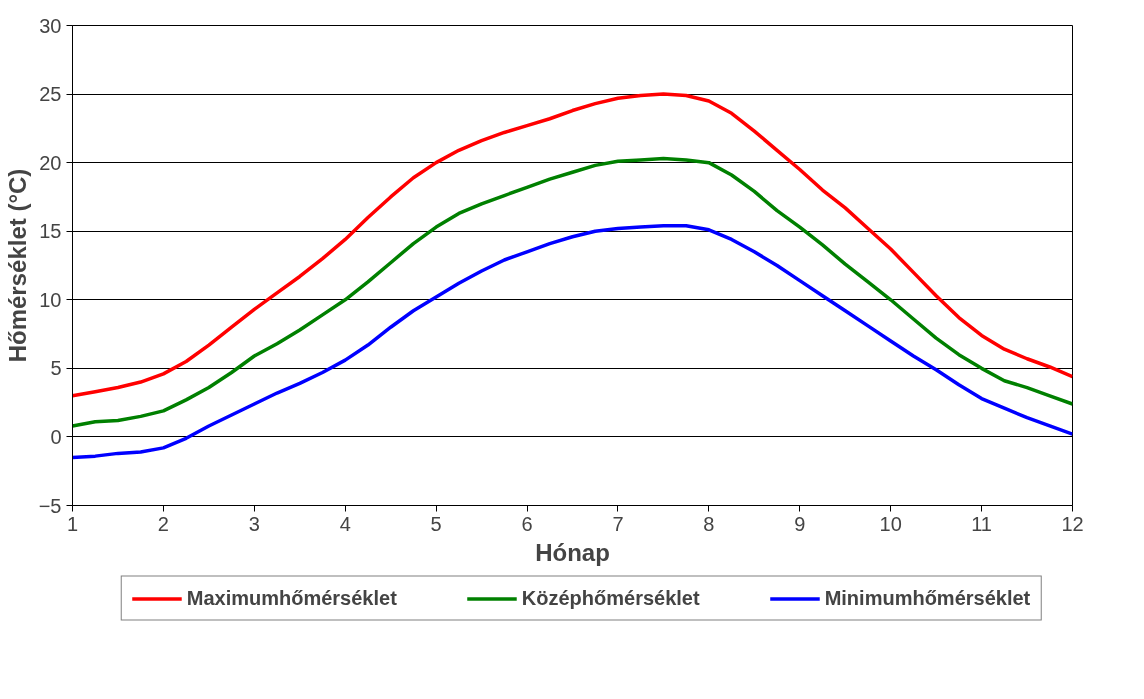  I want to click on x-tick-label: 9, so click(800, 523).